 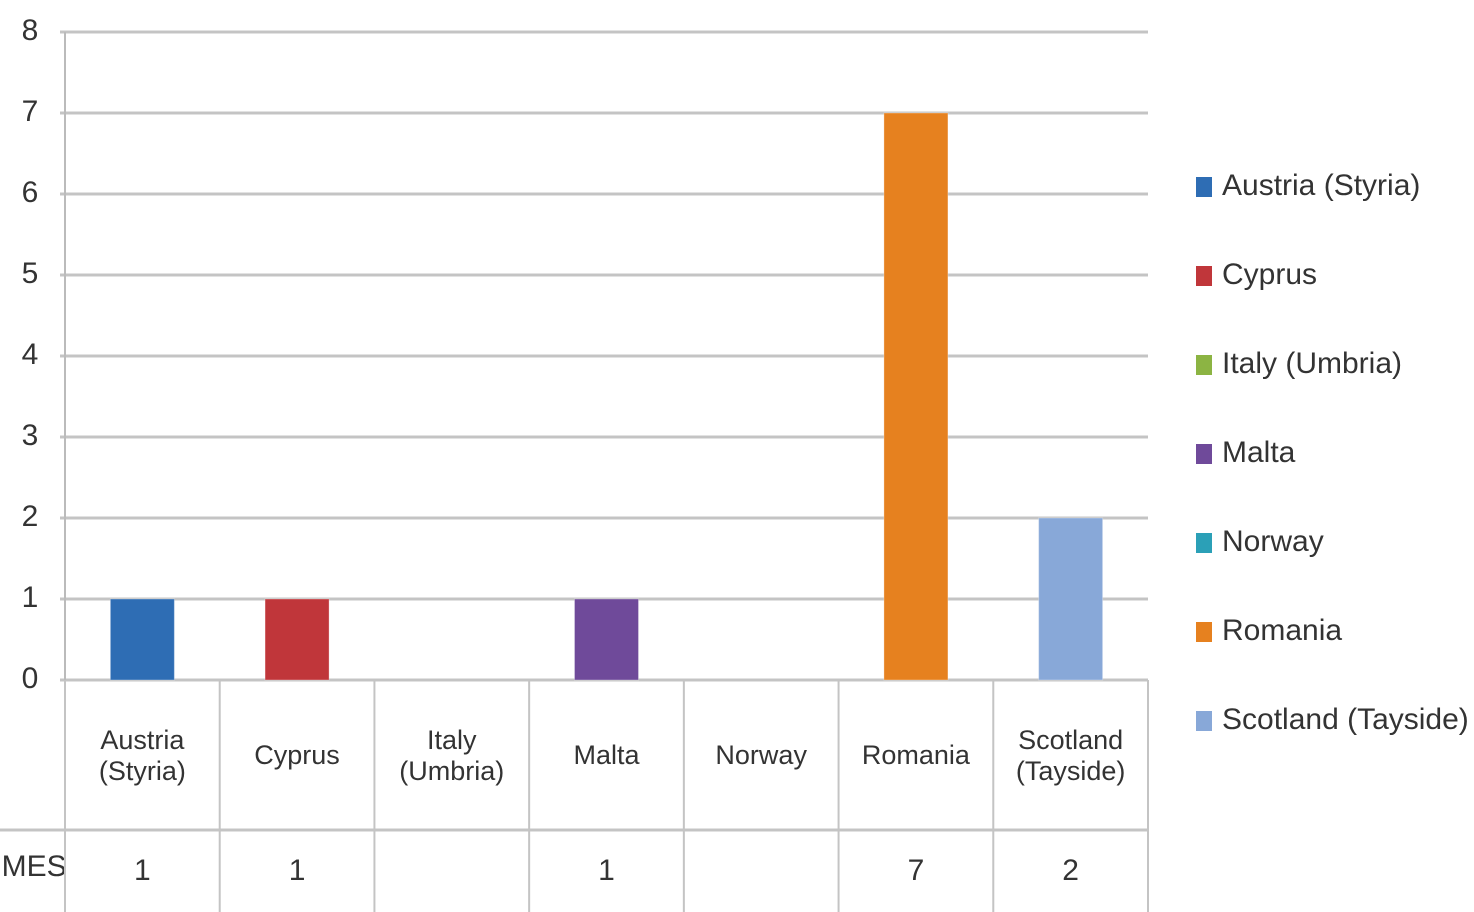 What do you see at coordinates (30, 111) in the screenshot?
I see `y-tick-label: 7` at bounding box center [30, 111].